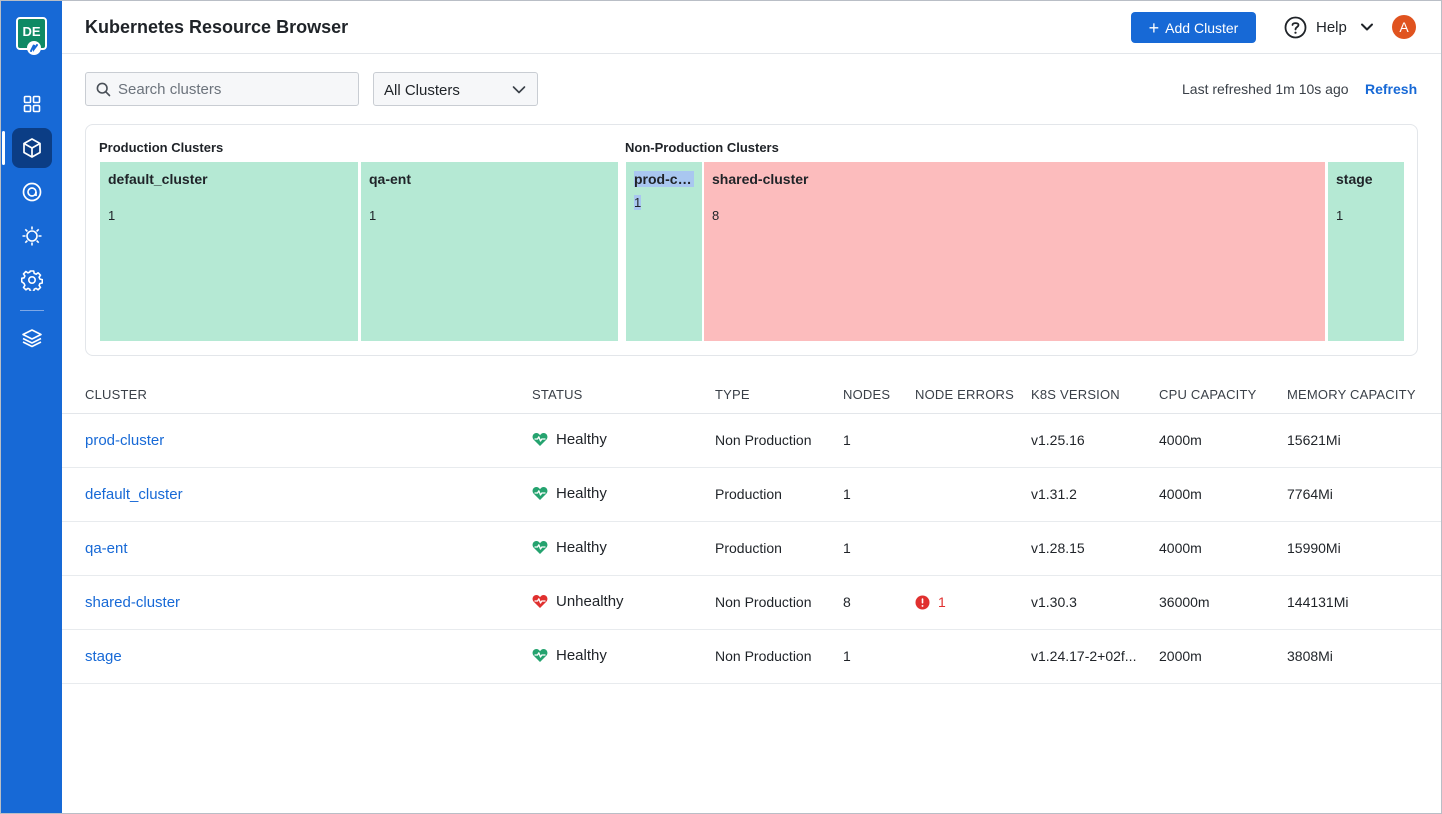  I want to click on avatar: A, so click(1404, 27).